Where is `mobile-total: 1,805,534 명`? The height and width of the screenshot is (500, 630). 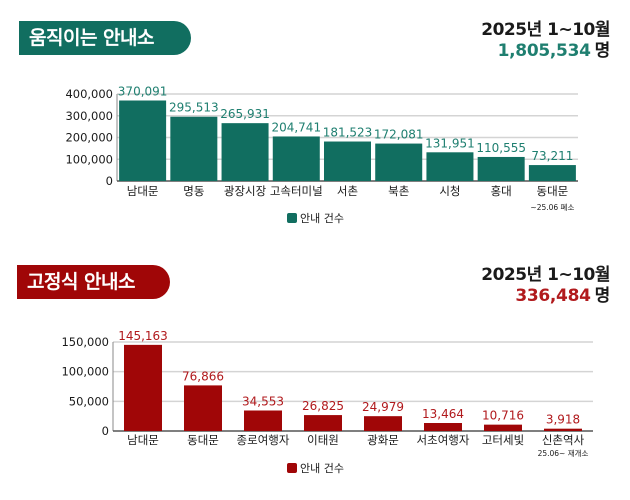 mobile-total: 1,805,534 명 is located at coordinates (546, 51).